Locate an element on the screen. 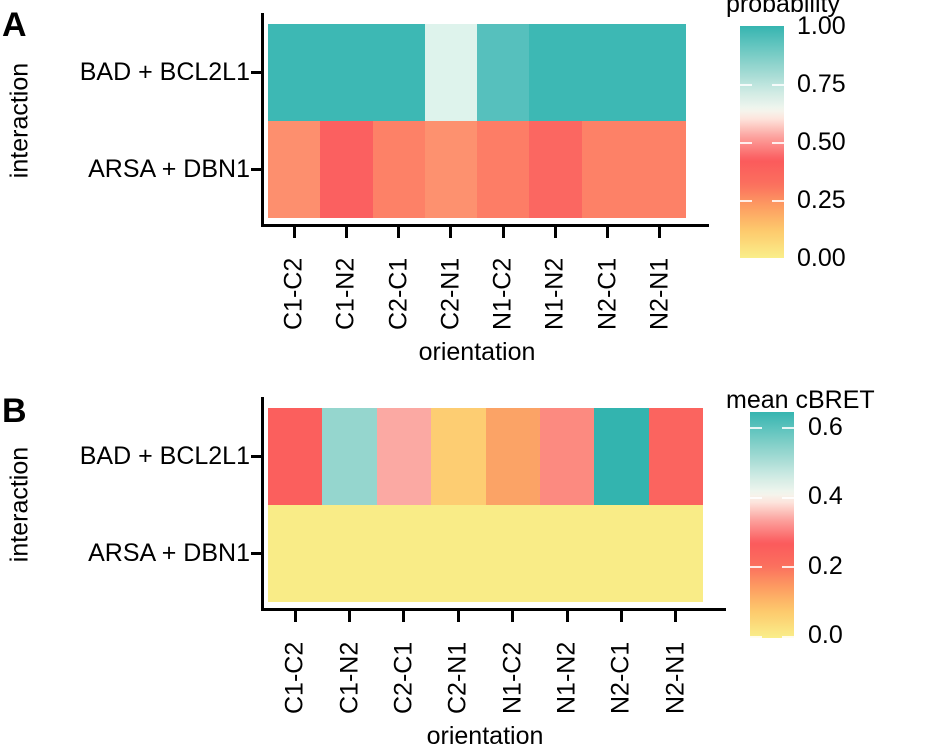 The image size is (936, 754). panel-b-x-axis-line is located at coordinates (493, 609).